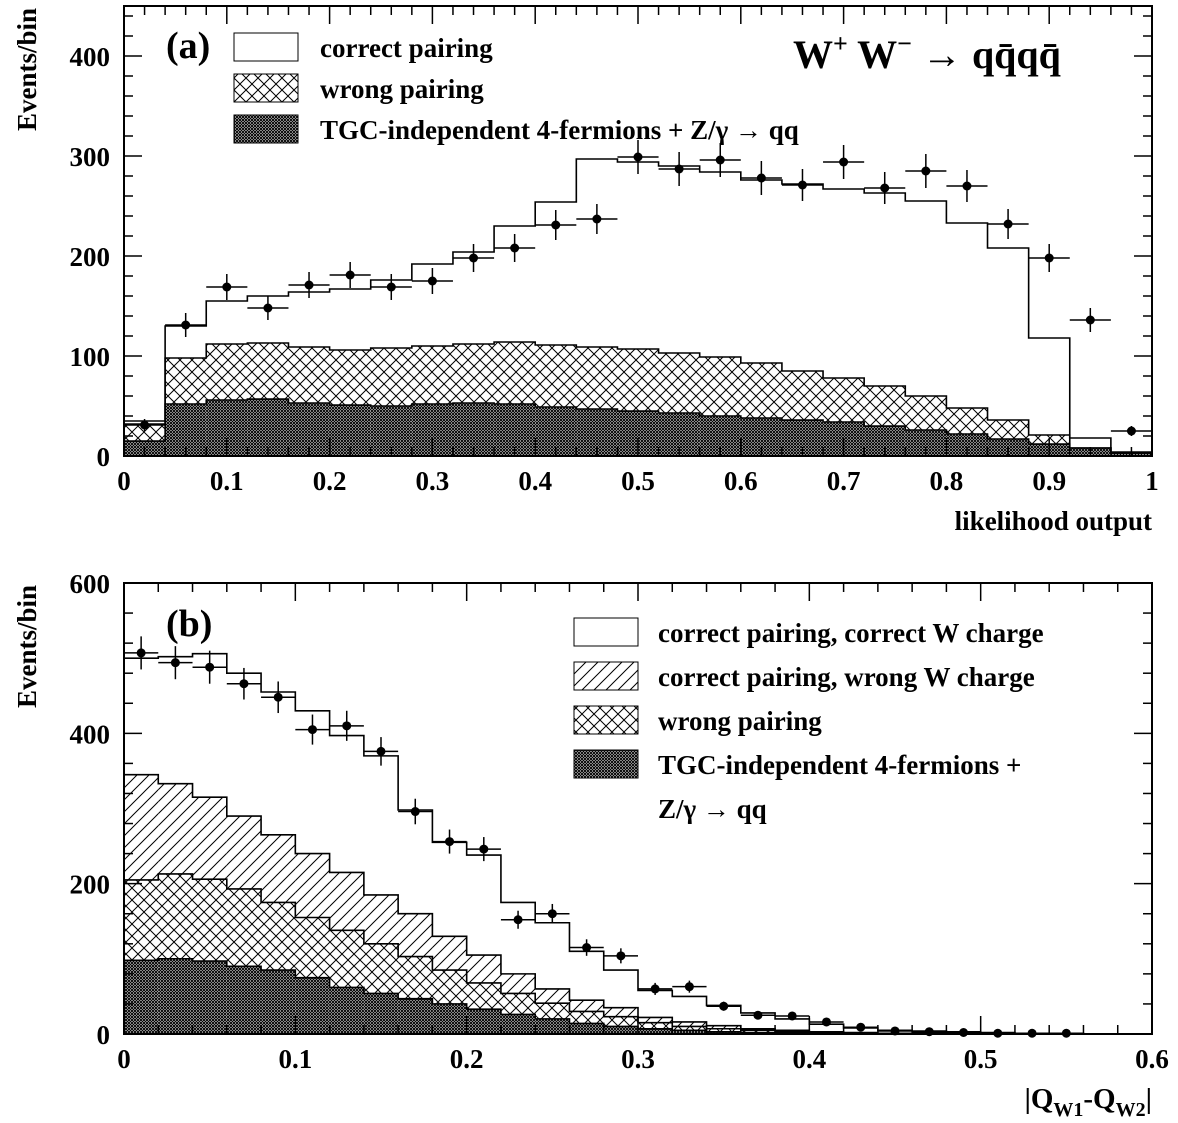  What do you see at coordinates (740, 721) in the screenshot?
I see `legend-label-wrong-pairing-b: wrong pairing` at bounding box center [740, 721].